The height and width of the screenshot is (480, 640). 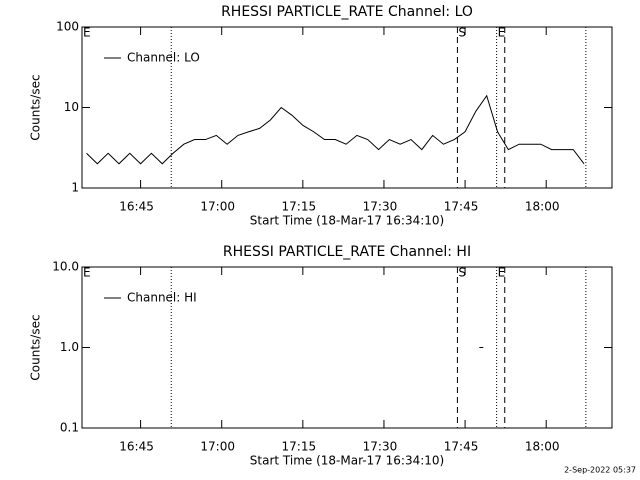 What do you see at coordinates (69, 428) in the screenshot?
I see `y-tick-label: 0.1` at bounding box center [69, 428].